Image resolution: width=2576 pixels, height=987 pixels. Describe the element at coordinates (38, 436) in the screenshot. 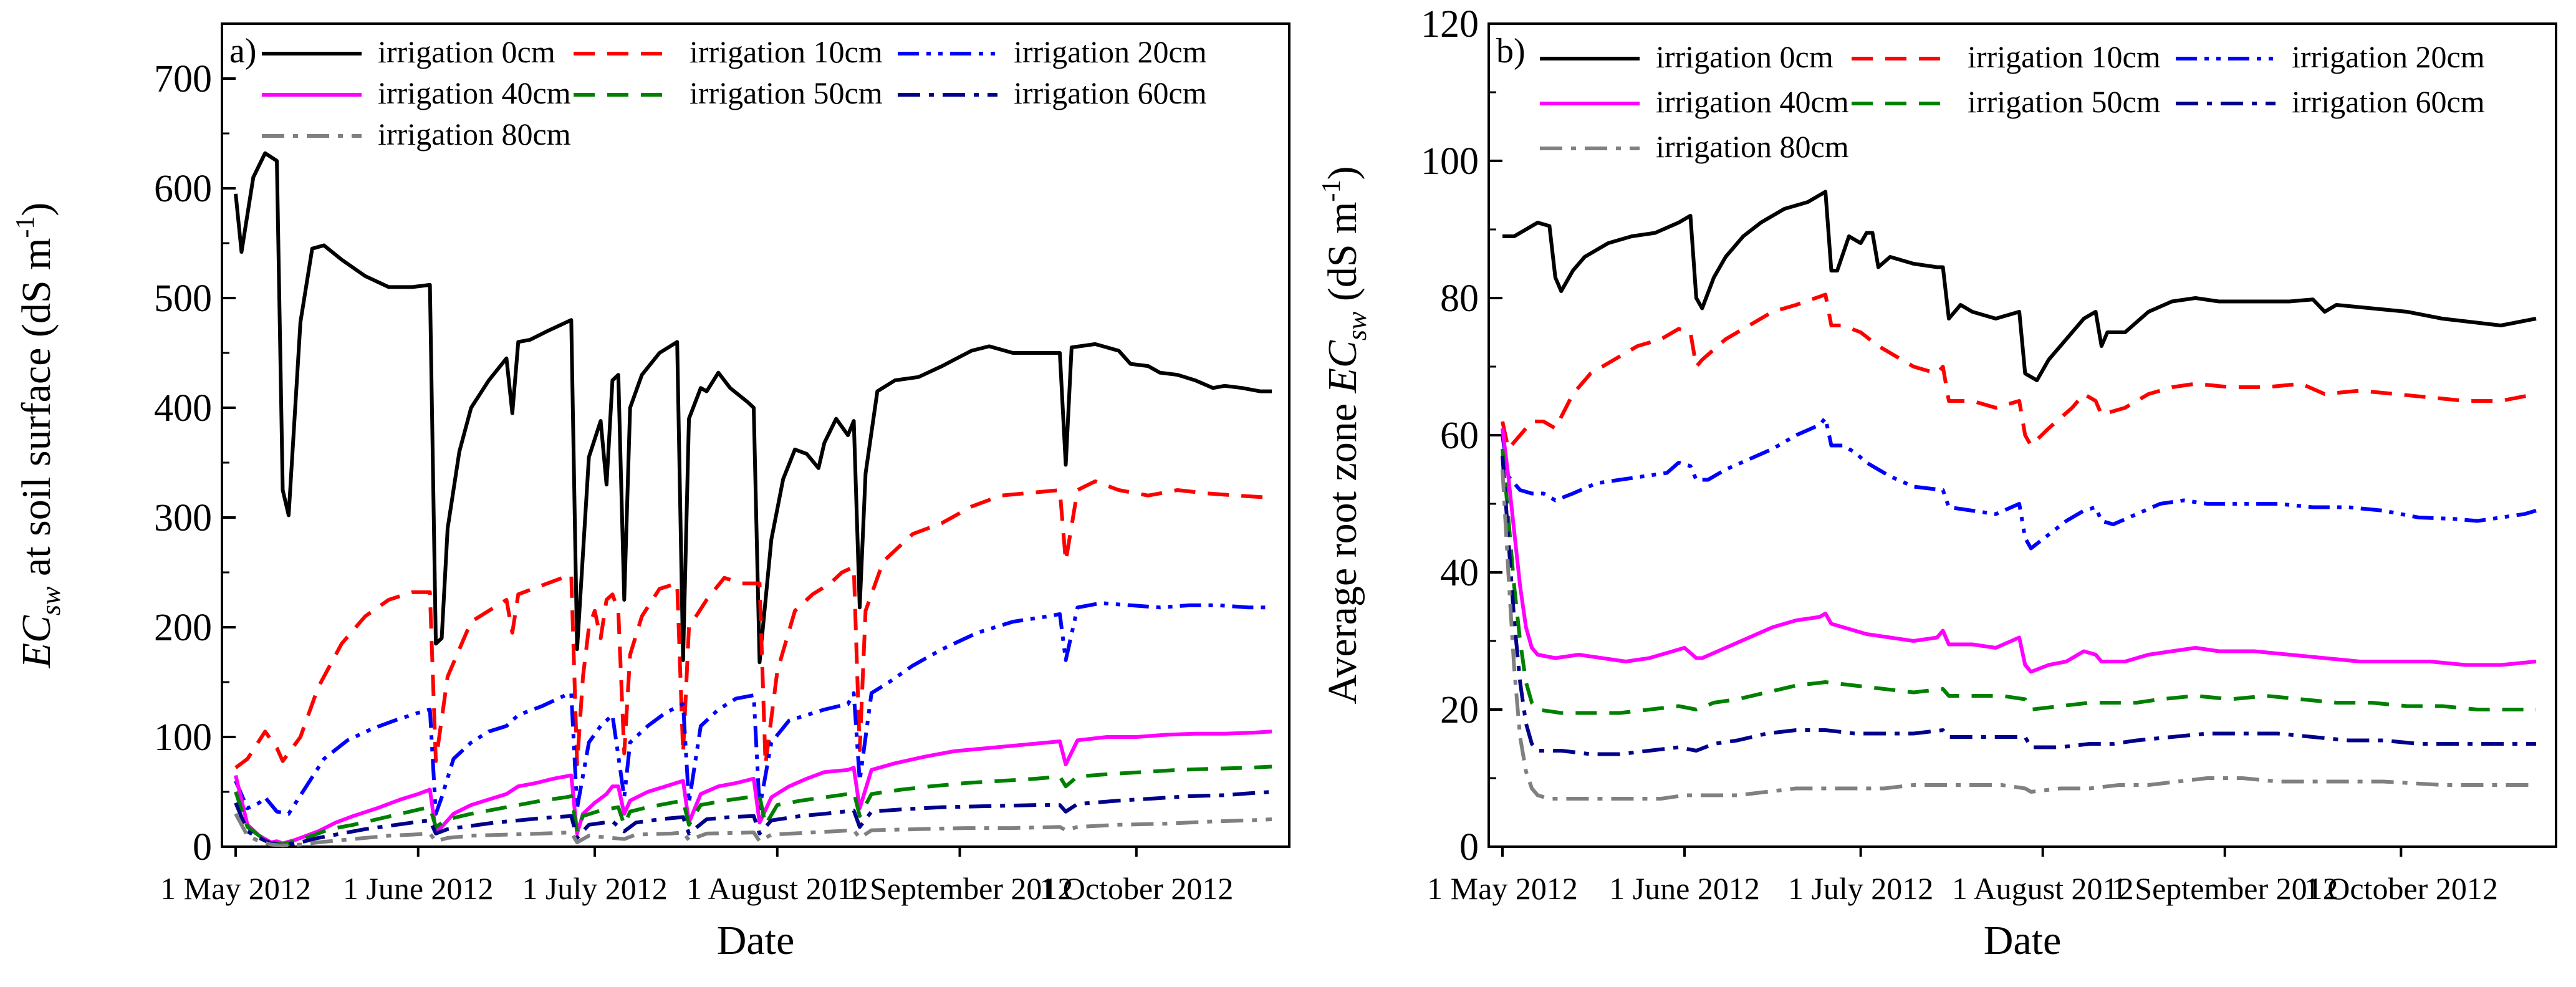

I see `y-axis-label: ECsw at soil surface (dS m-1)` at that location.